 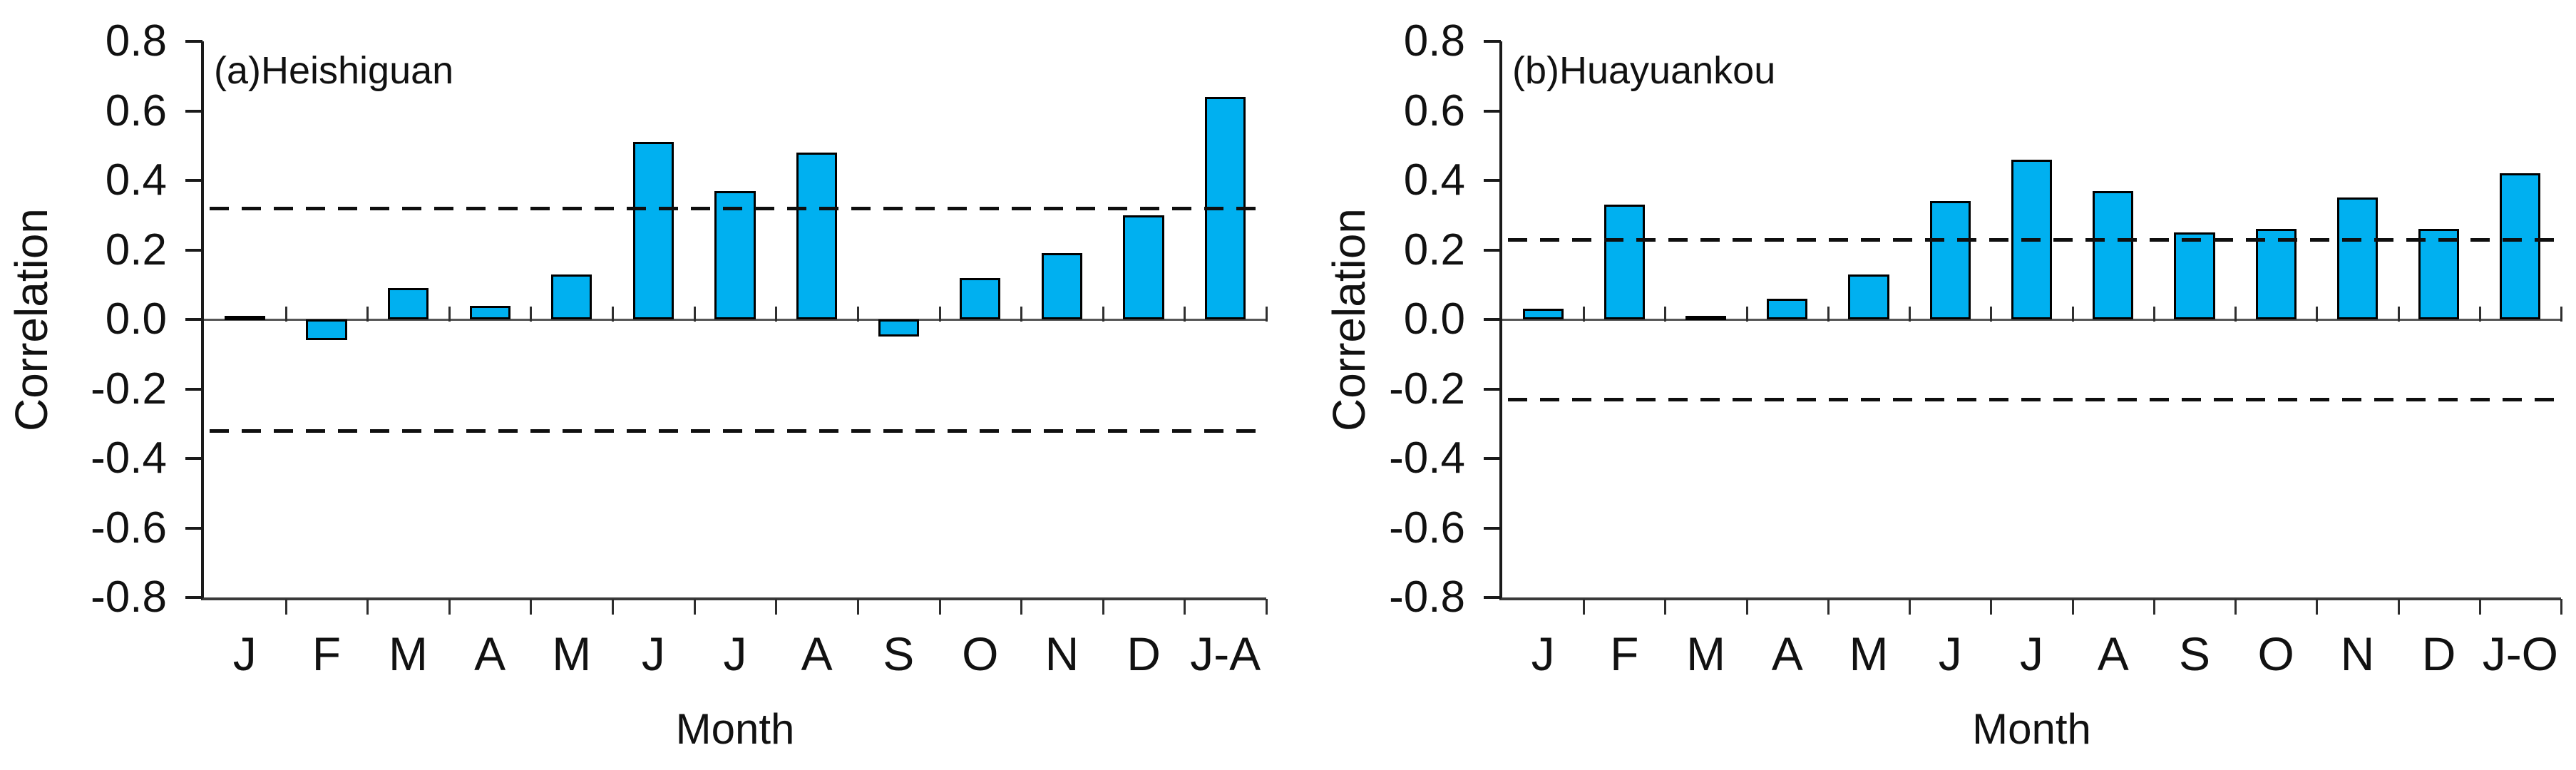 What do you see at coordinates (1225, 653) in the screenshot?
I see `x-tick-label: J-A` at bounding box center [1225, 653].